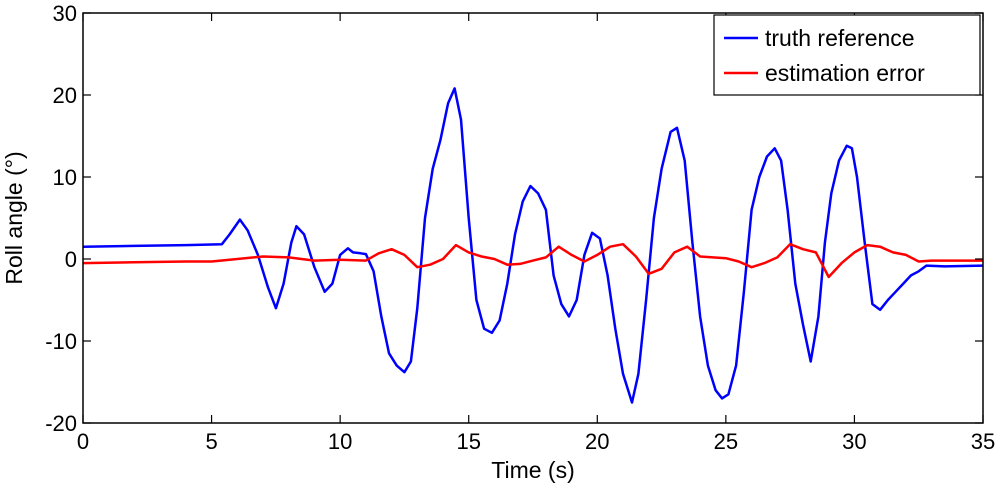  What do you see at coordinates (468, 441) in the screenshot?
I see `x-tick-label: 15` at bounding box center [468, 441].